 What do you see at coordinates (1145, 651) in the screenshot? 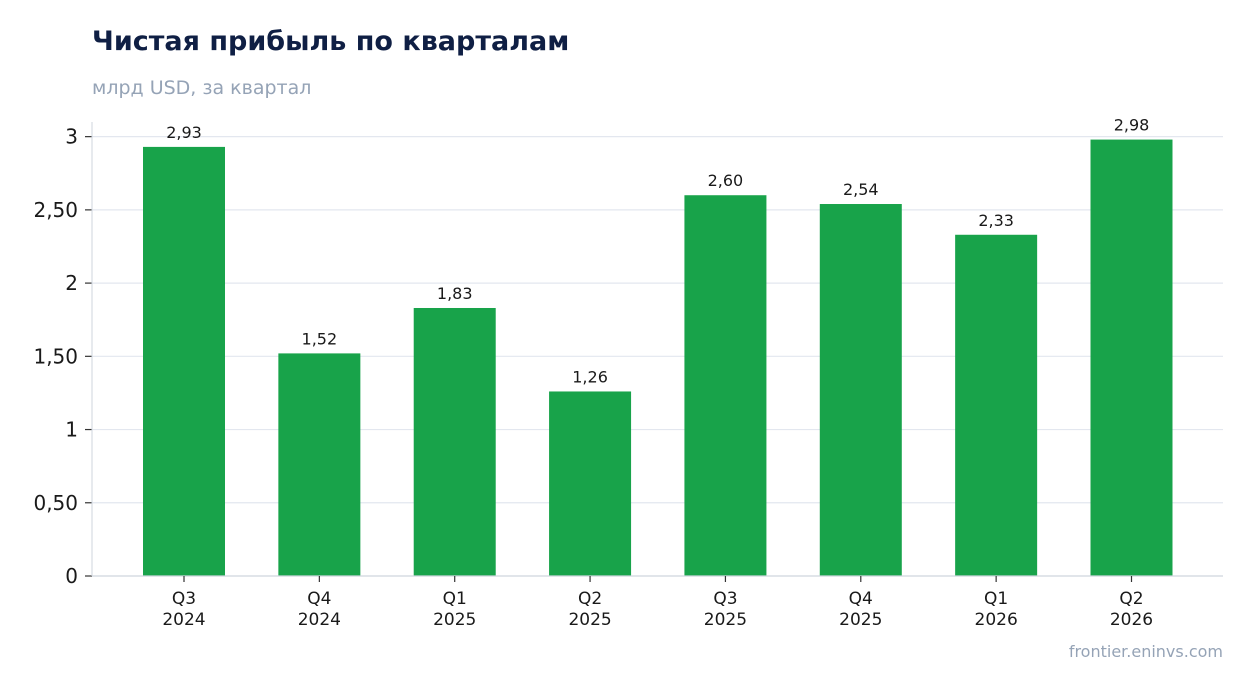
I see `watermark: frontier.eninvs.com` at bounding box center [1145, 651].